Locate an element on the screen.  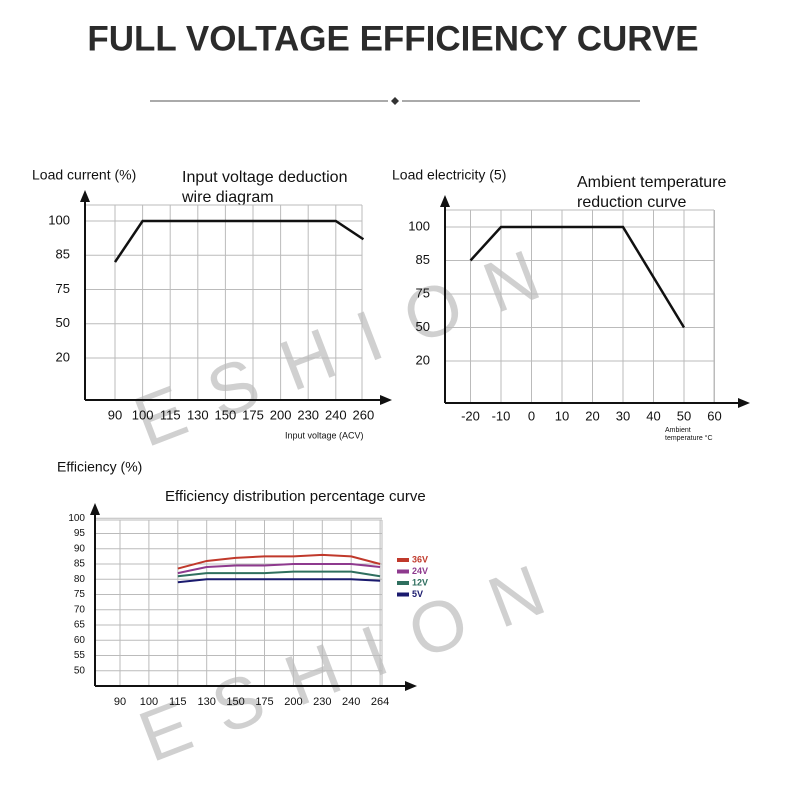
y-tick-label: 55 is located at coordinates (80, 655).